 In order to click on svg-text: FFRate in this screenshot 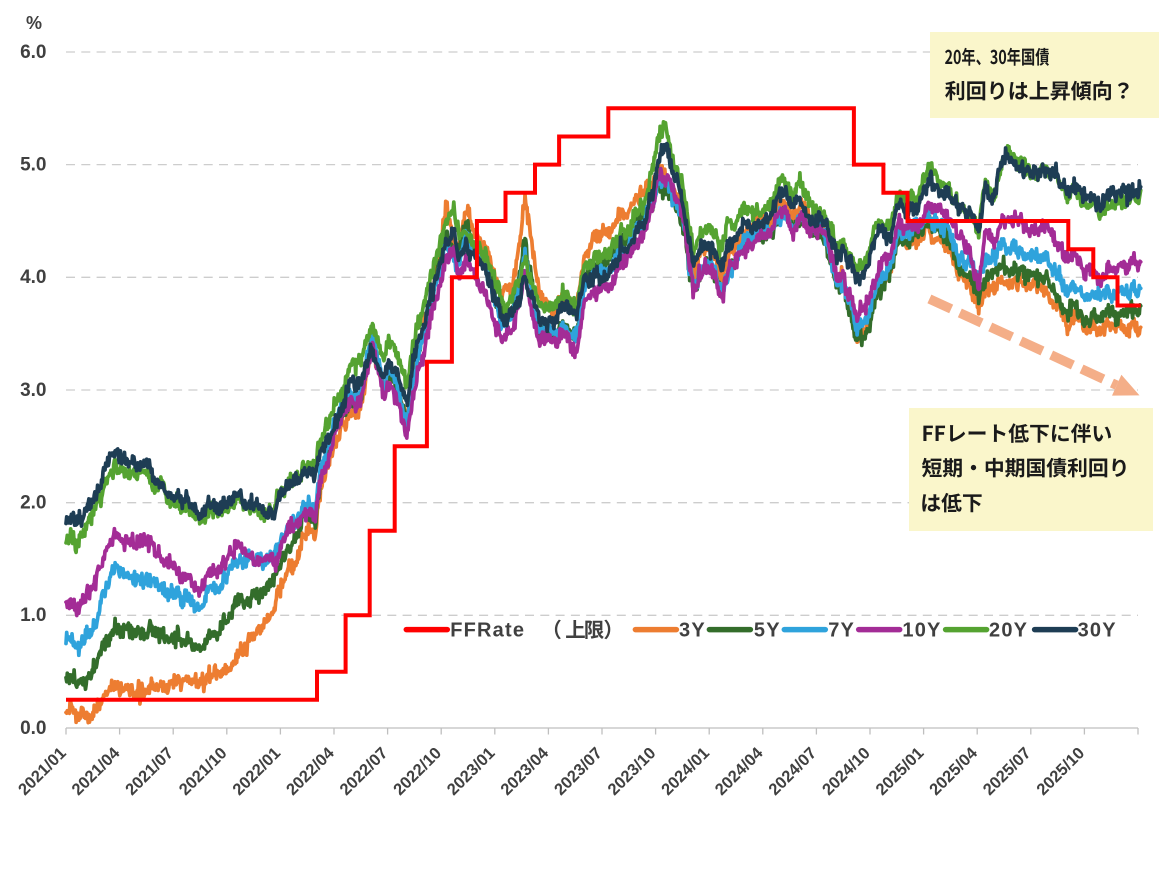, I will do `click(487, 631)`.